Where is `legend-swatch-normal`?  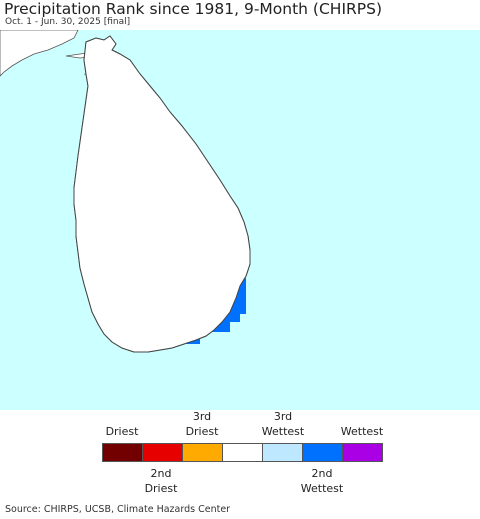
legend-swatch-normal is located at coordinates (242, 452).